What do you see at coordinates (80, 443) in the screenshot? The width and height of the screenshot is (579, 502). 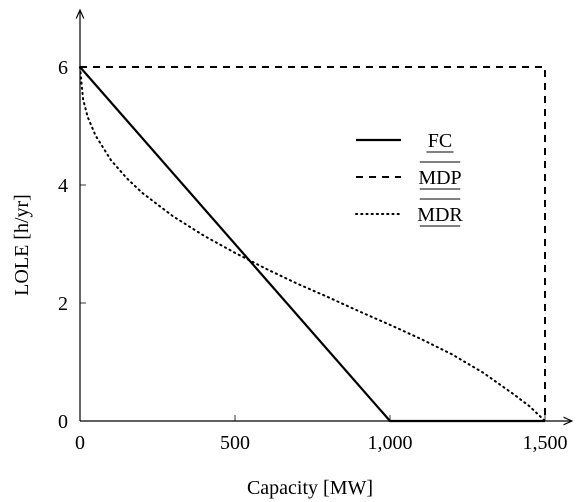 I see `x-tick-label: 0` at bounding box center [80, 443].